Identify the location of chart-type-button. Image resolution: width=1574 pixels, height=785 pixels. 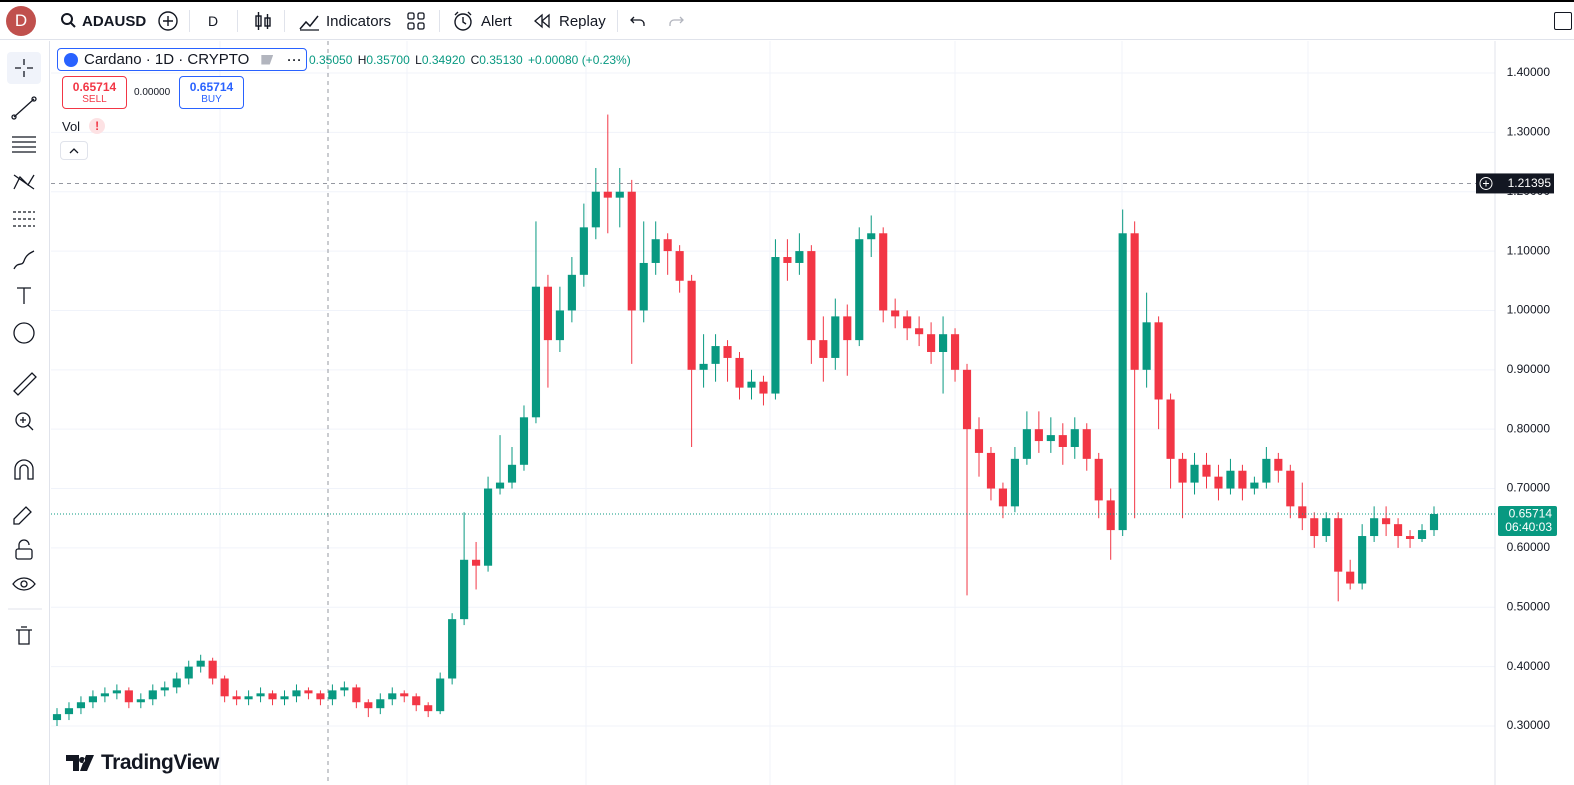
(263, 21).